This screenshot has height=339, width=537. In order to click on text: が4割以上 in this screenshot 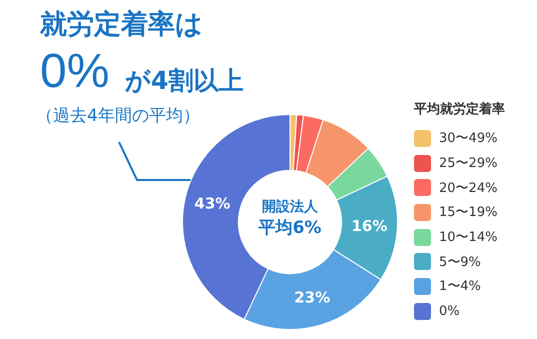, I will do `click(184, 81)`.